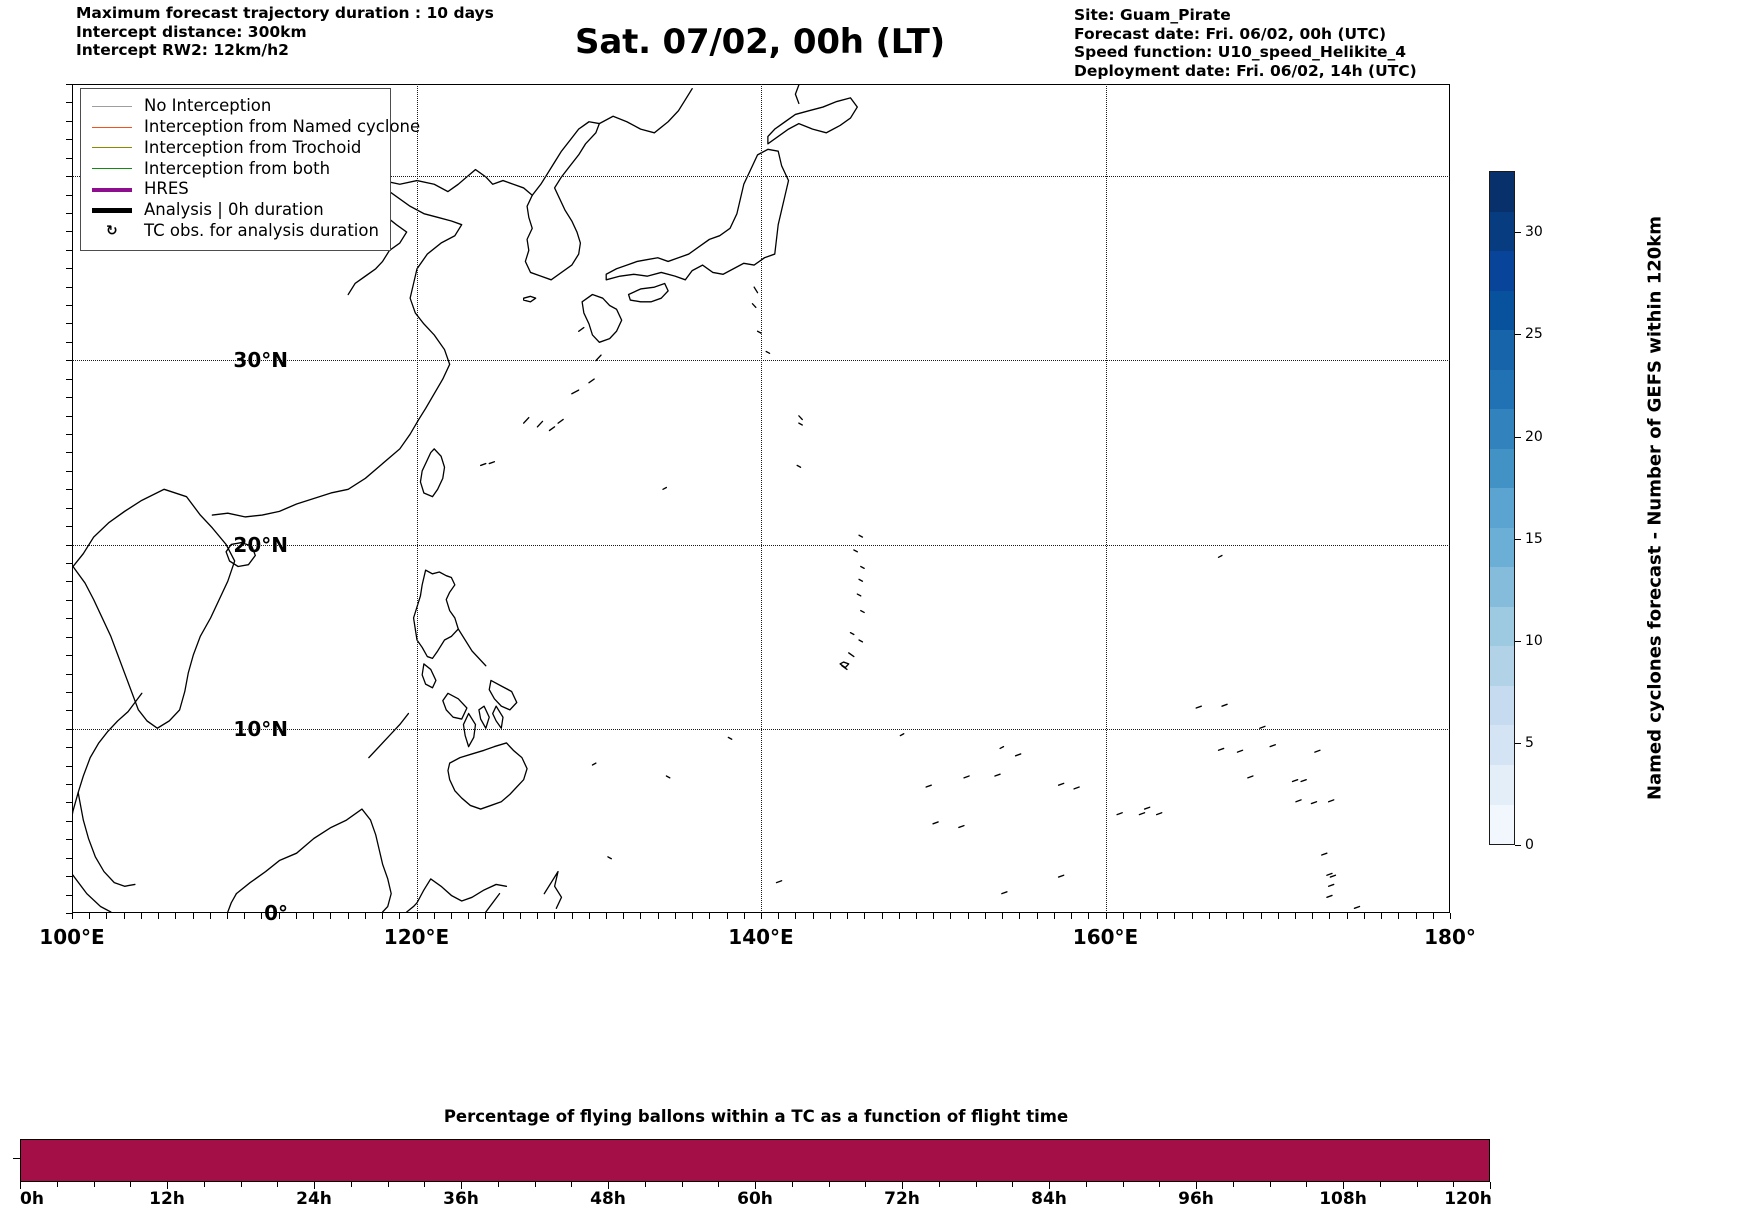  Describe the element at coordinates (1468, 1199) in the screenshot. I see `bottom-chart-tick-label: 120h` at that location.